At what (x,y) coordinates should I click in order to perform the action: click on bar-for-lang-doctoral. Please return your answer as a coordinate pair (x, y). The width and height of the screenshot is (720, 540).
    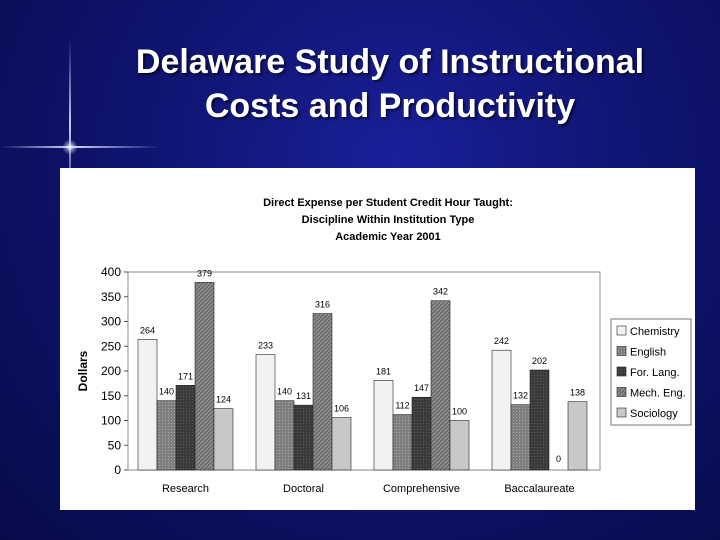
    Looking at the image, I should click on (303, 437).